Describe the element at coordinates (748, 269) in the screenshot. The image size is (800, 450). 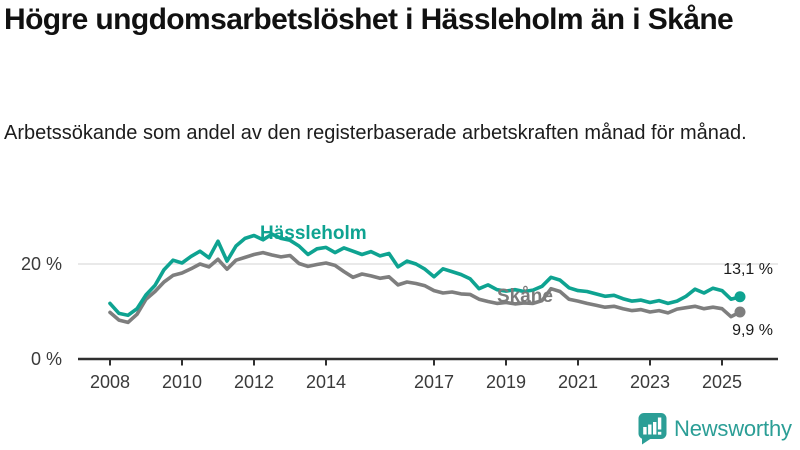
I see `end-value-label-hassleholm: 13,1 %` at that location.